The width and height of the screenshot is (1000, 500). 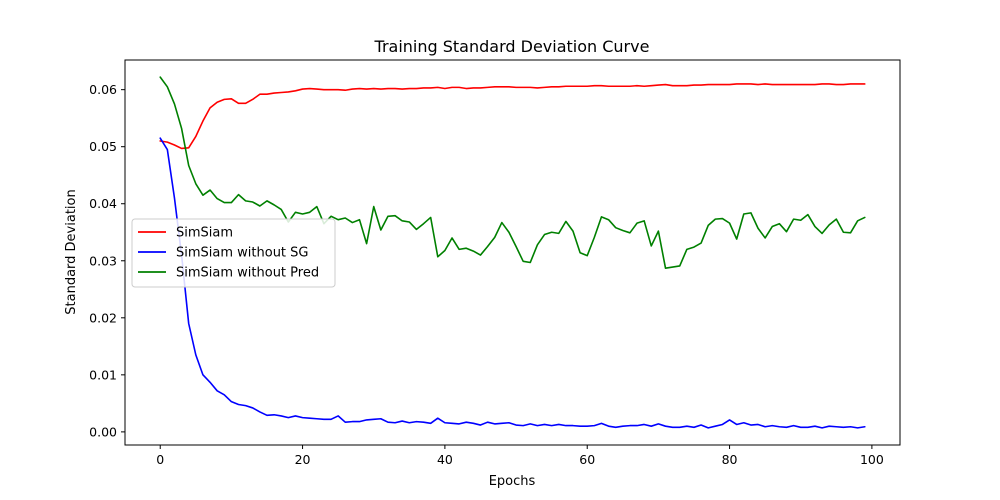 What do you see at coordinates (103, 203) in the screenshot?
I see `y-tick-label: 0.04` at bounding box center [103, 203].